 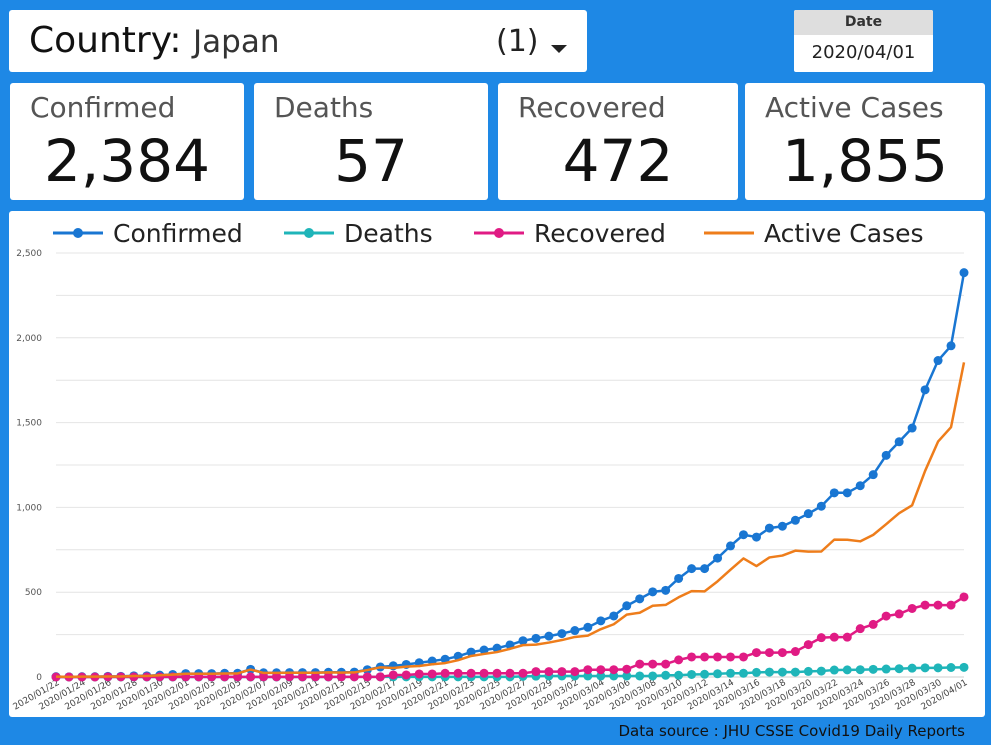 I want to click on legend-item-deaths: Deaths, so click(x=358, y=233).